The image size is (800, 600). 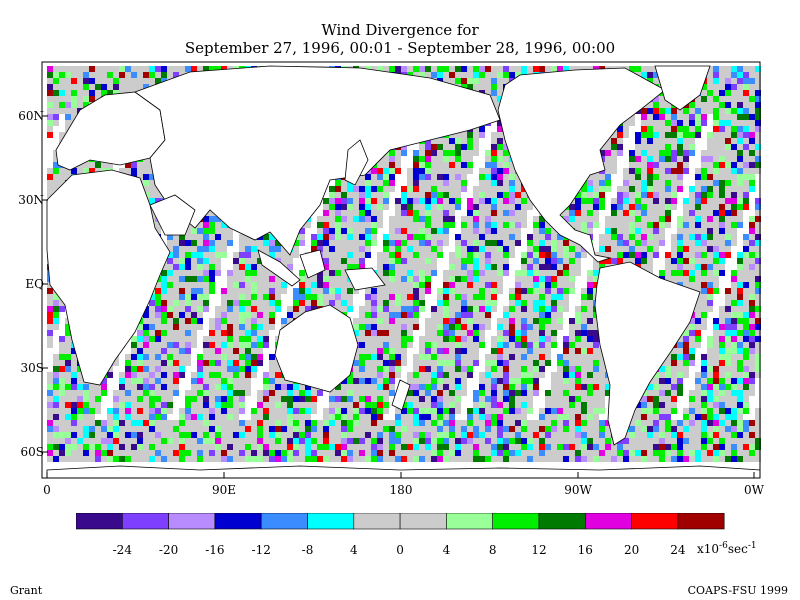 What do you see at coordinates (578, 490) in the screenshot?
I see `lon-label-90w: 90W` at bounding box center [578, 490].